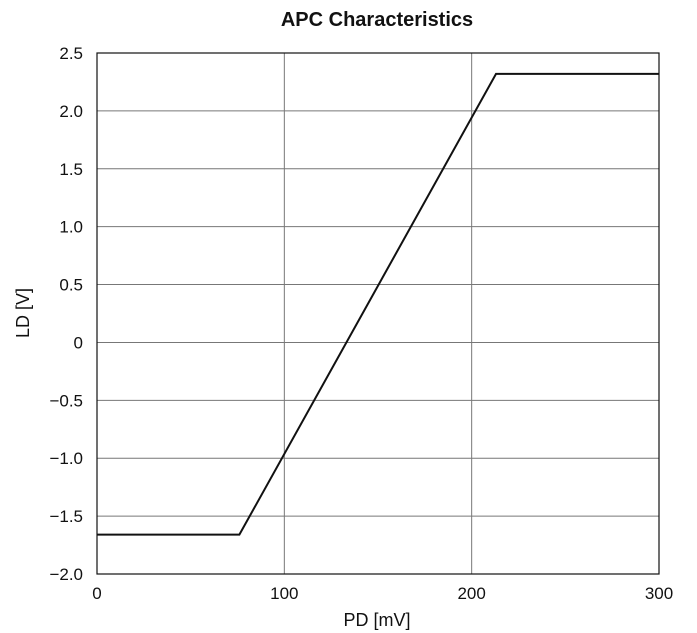  Describe the element at coordinates (71, 53) in the screenshot. I see `y-tick-label: 2.5` at that location.